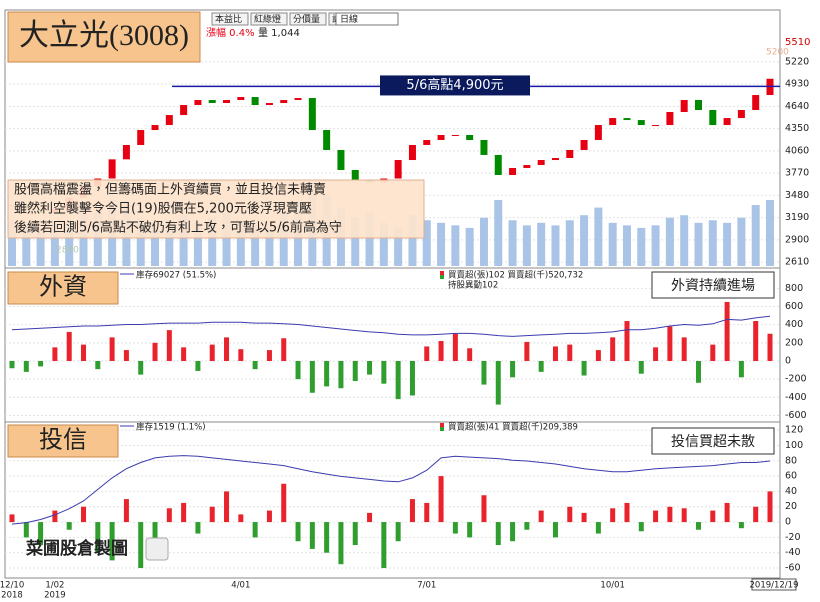 This screenshot has height=602, width=820. Describe the element at coordinates (473, 285) in the screenshot. I see `legend-entry: 持股異動102` at that location.